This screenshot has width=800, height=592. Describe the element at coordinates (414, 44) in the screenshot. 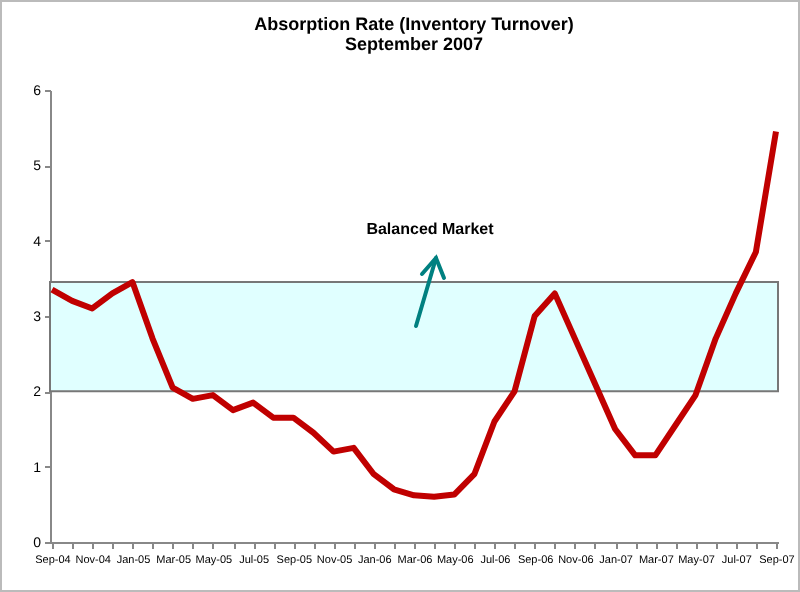

I see `chart-subtitle: September 2007` at that location.